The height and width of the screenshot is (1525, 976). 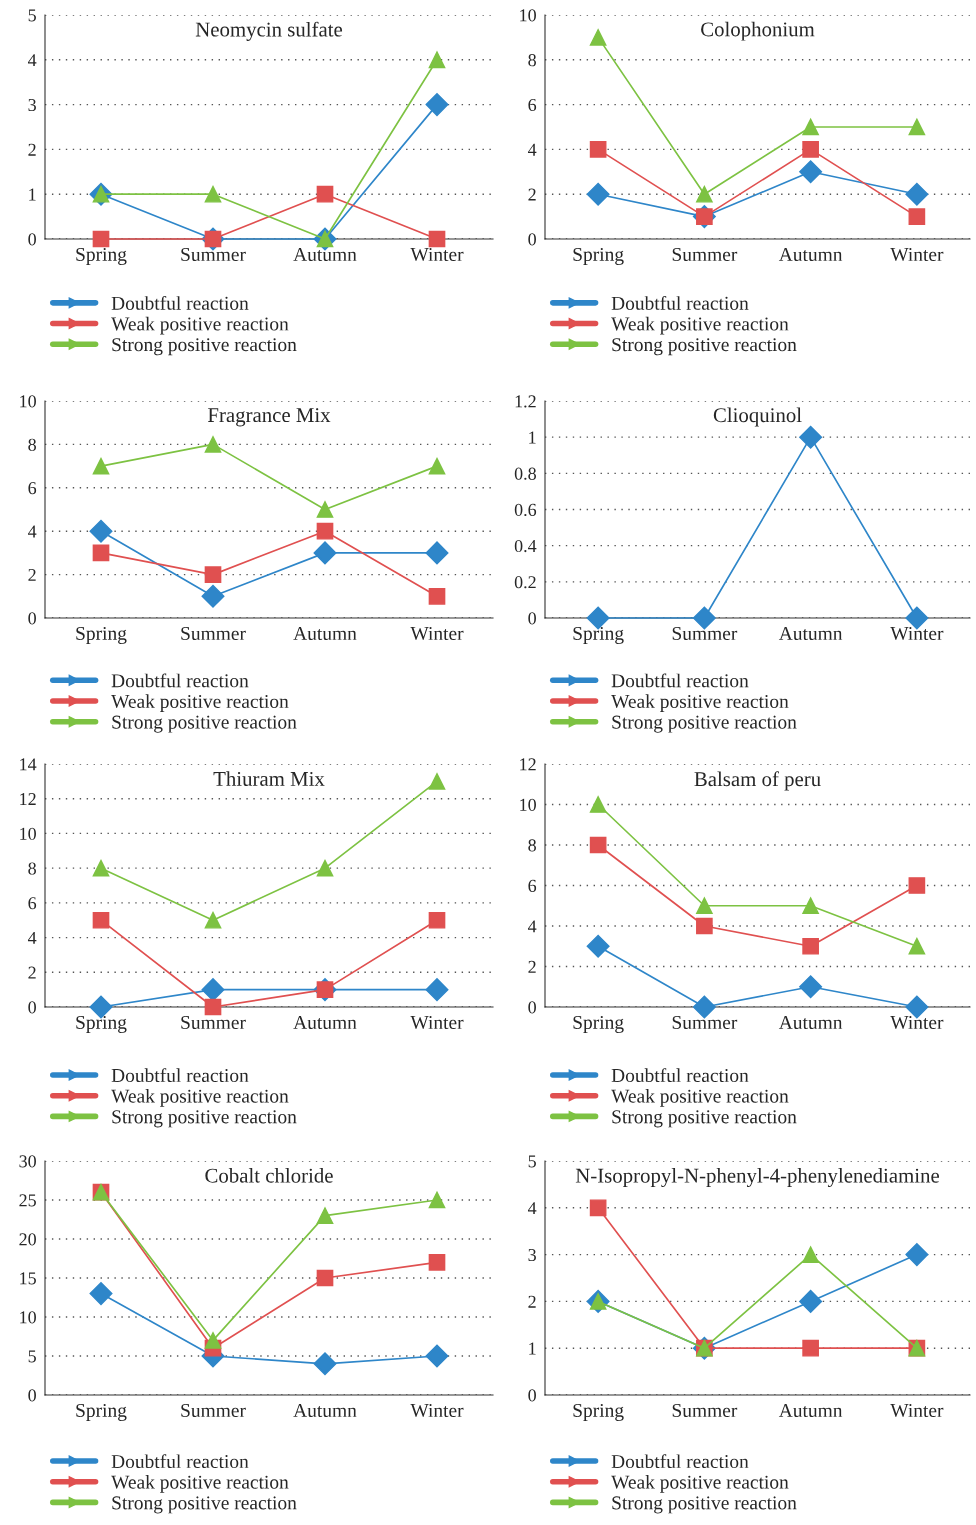 I want to click on chart-title: Balsam of peru, so click(x=757, y=781).